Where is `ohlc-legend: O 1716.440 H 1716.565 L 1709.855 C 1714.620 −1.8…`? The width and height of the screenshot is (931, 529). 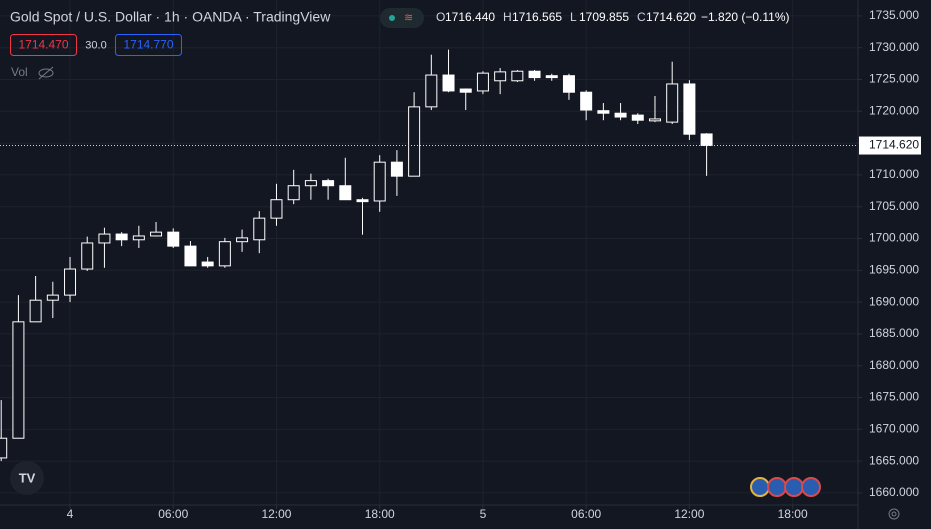 ohlc-legend: O 1716.440 H 1716.565 L 1709.855 C 1714.620 −1.8… is located at coordinates (613, 17).